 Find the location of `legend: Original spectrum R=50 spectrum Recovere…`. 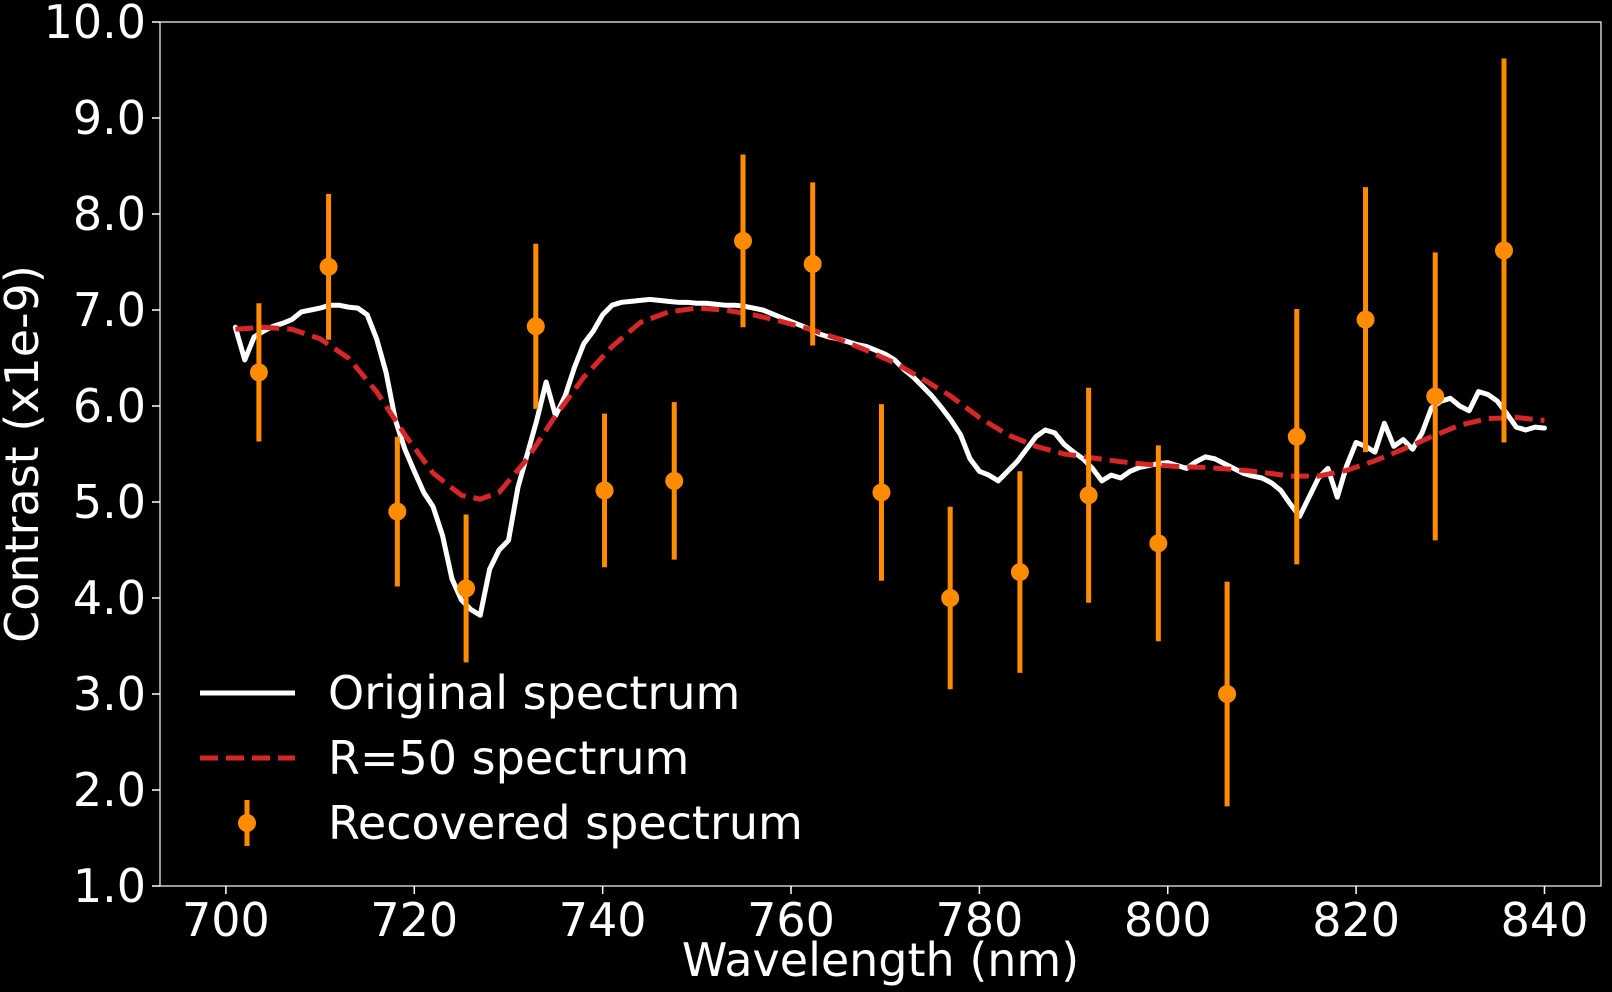

legend: Original spectrum R=50 spectrum Recovere… is located at coordinates (501, 758).